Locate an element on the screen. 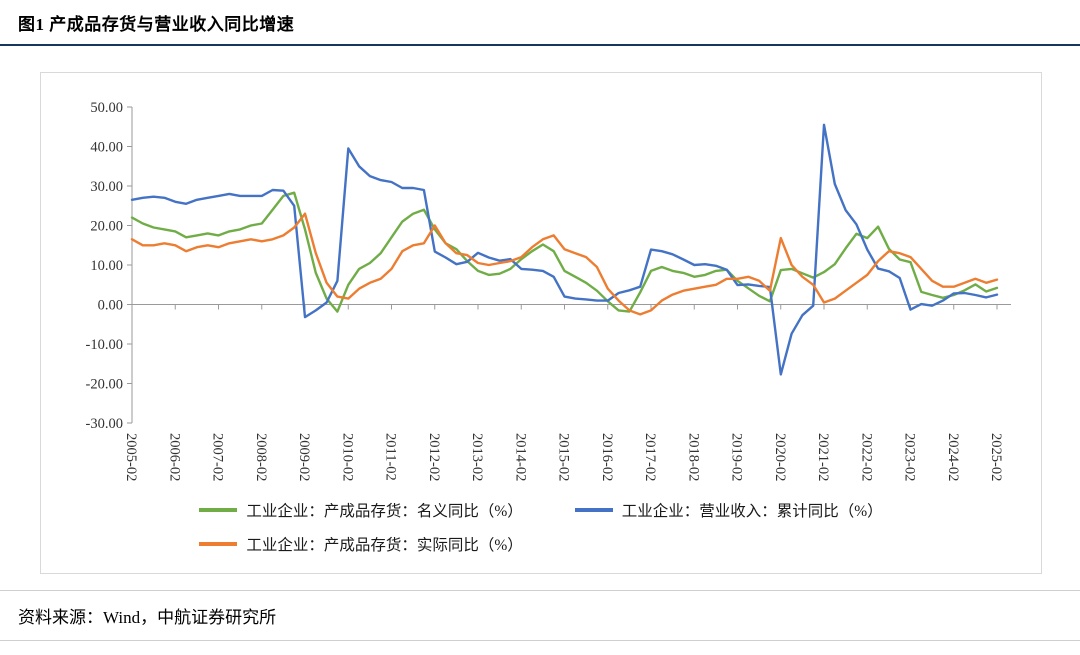 Image resolution: width=1080 pixels, height=655 pixels. title-divider is located at coordinates (540, 45).